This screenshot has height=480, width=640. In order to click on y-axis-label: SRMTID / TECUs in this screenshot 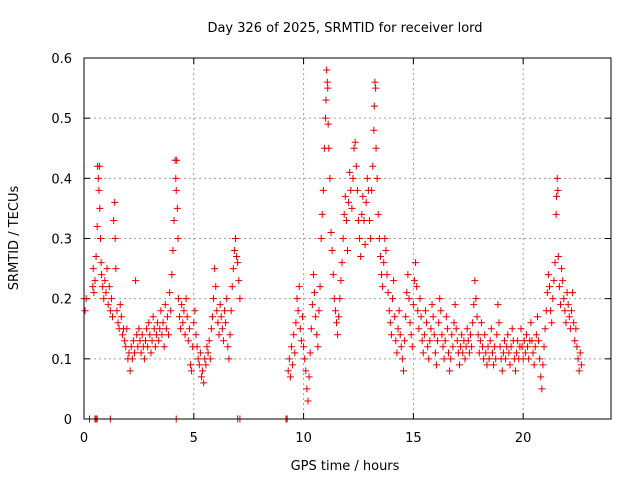, I will do `click(14, 238)`.